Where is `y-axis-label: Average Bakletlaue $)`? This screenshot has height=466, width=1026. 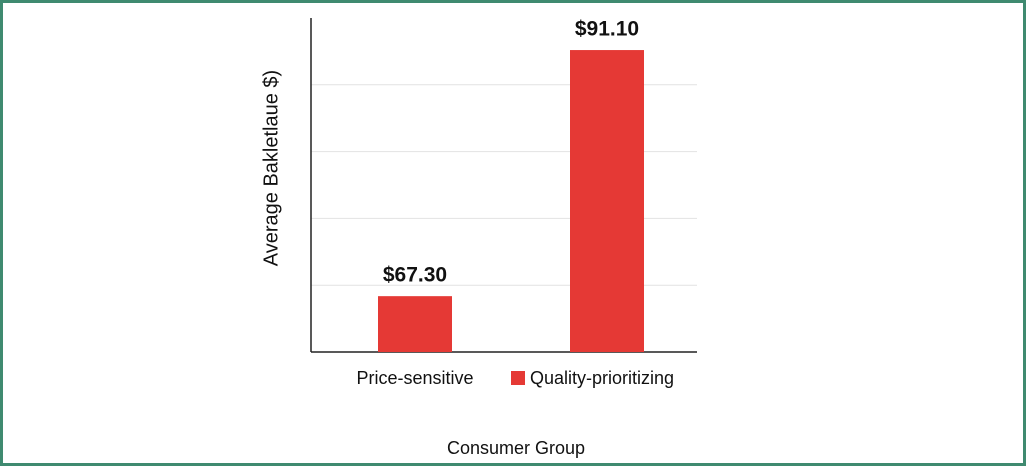 y-axis-label: Average Bakletlaue $) is located at coordinates (271, 168).